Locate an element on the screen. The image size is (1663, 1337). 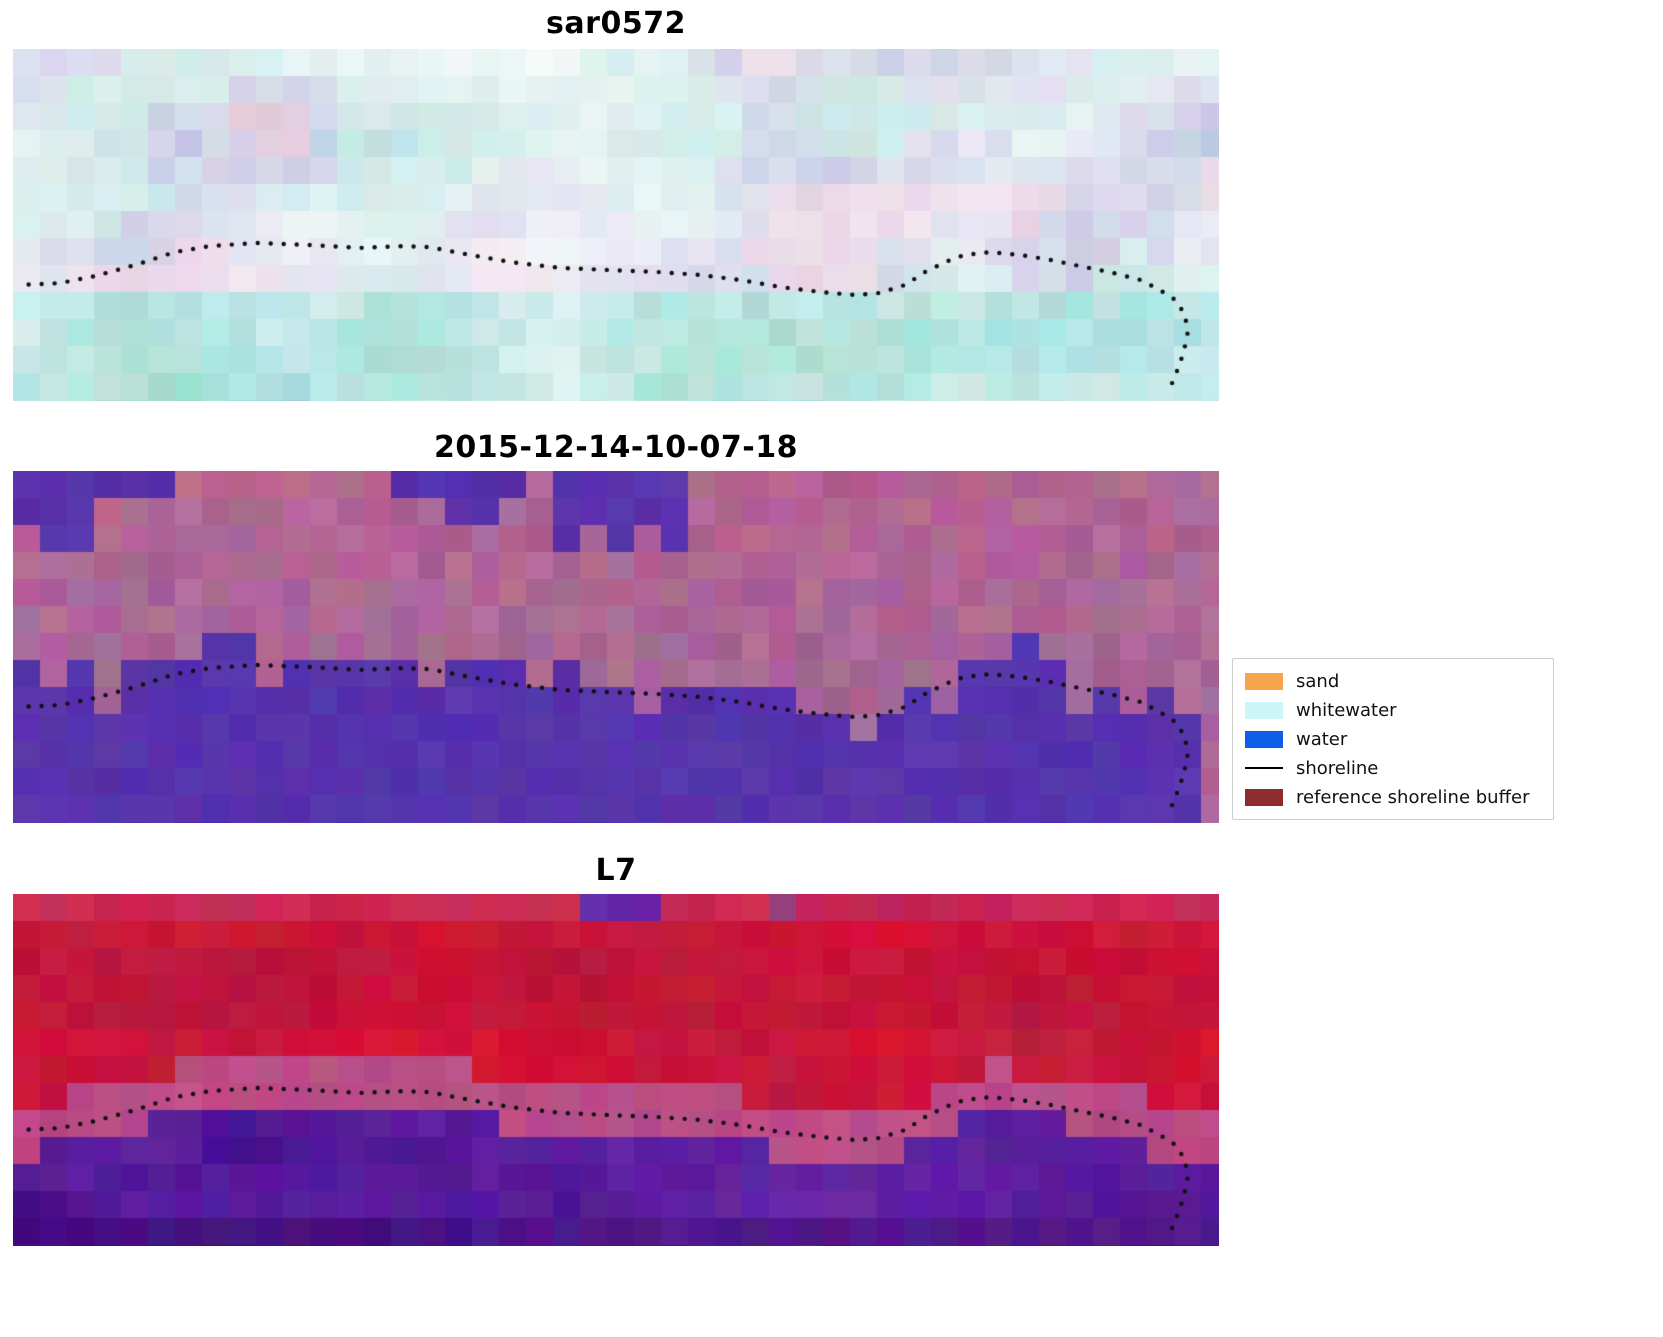
reference-shoreline-buffer-swatch is located at coordinates (1264, 797).